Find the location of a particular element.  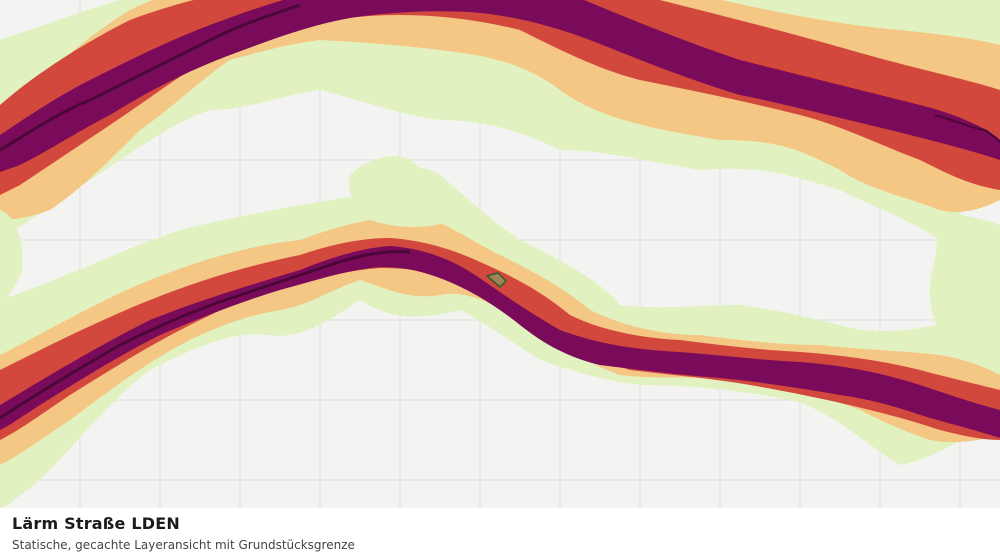

zone-light-upper-blob-right is located at coordinates (925, 15).